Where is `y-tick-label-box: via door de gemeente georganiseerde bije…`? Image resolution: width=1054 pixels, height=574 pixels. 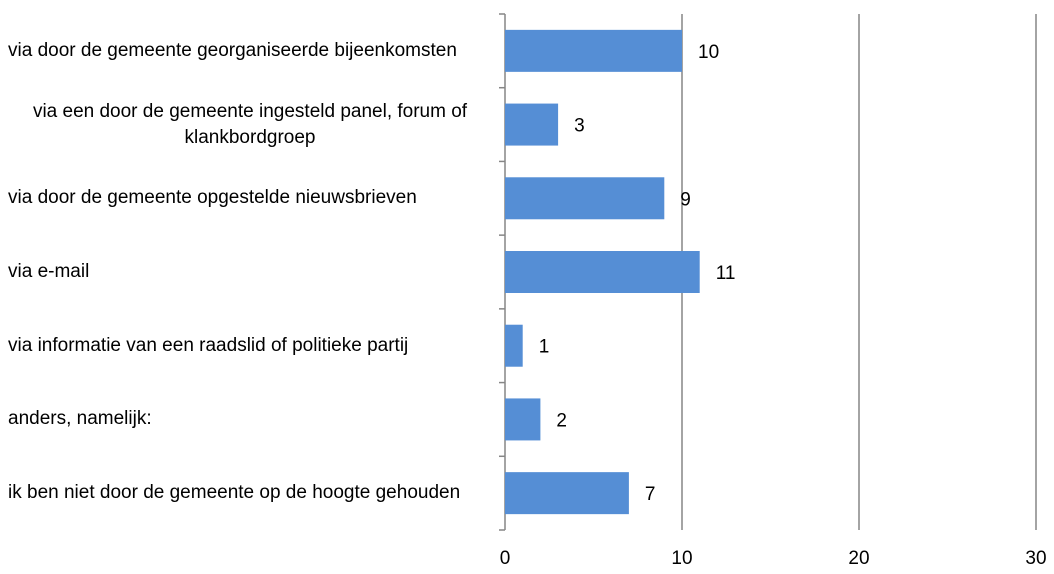 y-tick-label-box: via door de gemeente georganiseerde bije… is located at coordinates (250, 51).